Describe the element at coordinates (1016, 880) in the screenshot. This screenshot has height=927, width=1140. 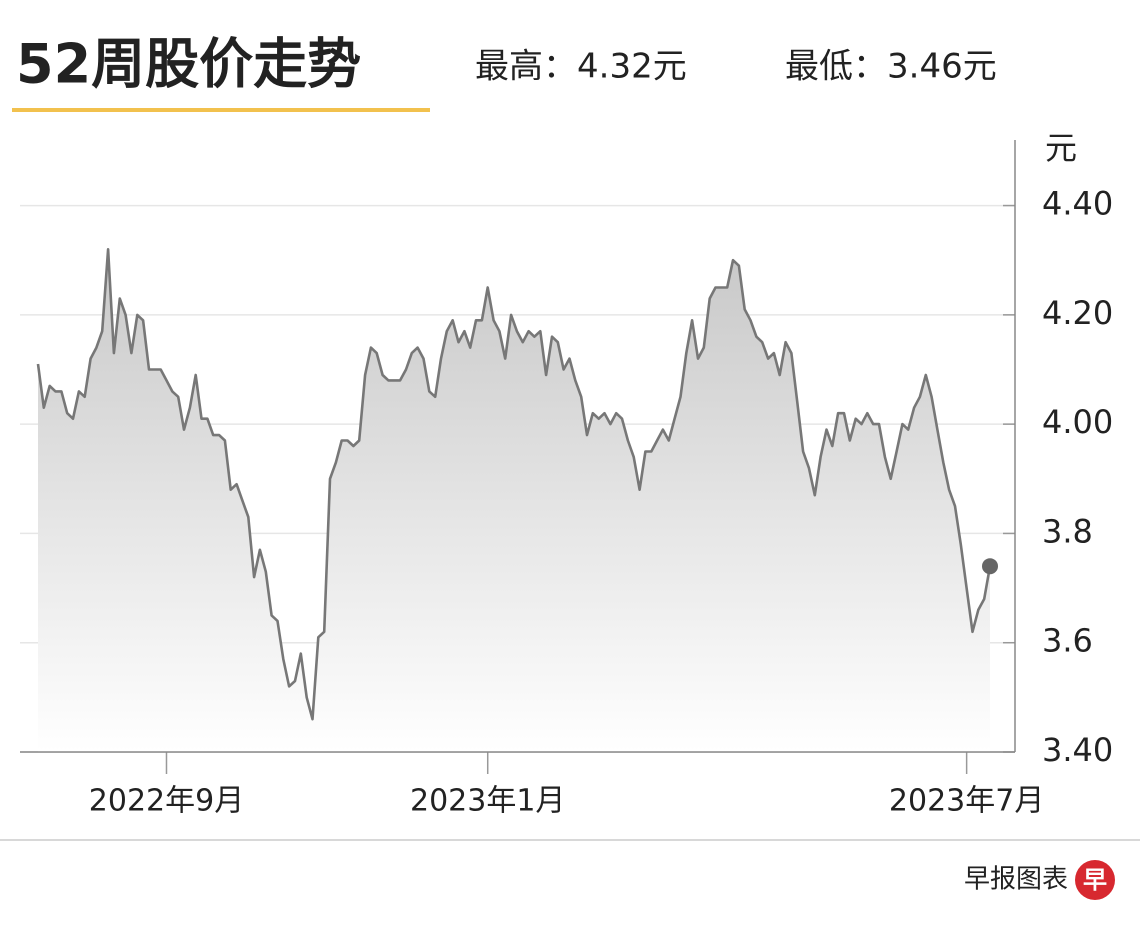
I see `source: 早报图表` at that location.